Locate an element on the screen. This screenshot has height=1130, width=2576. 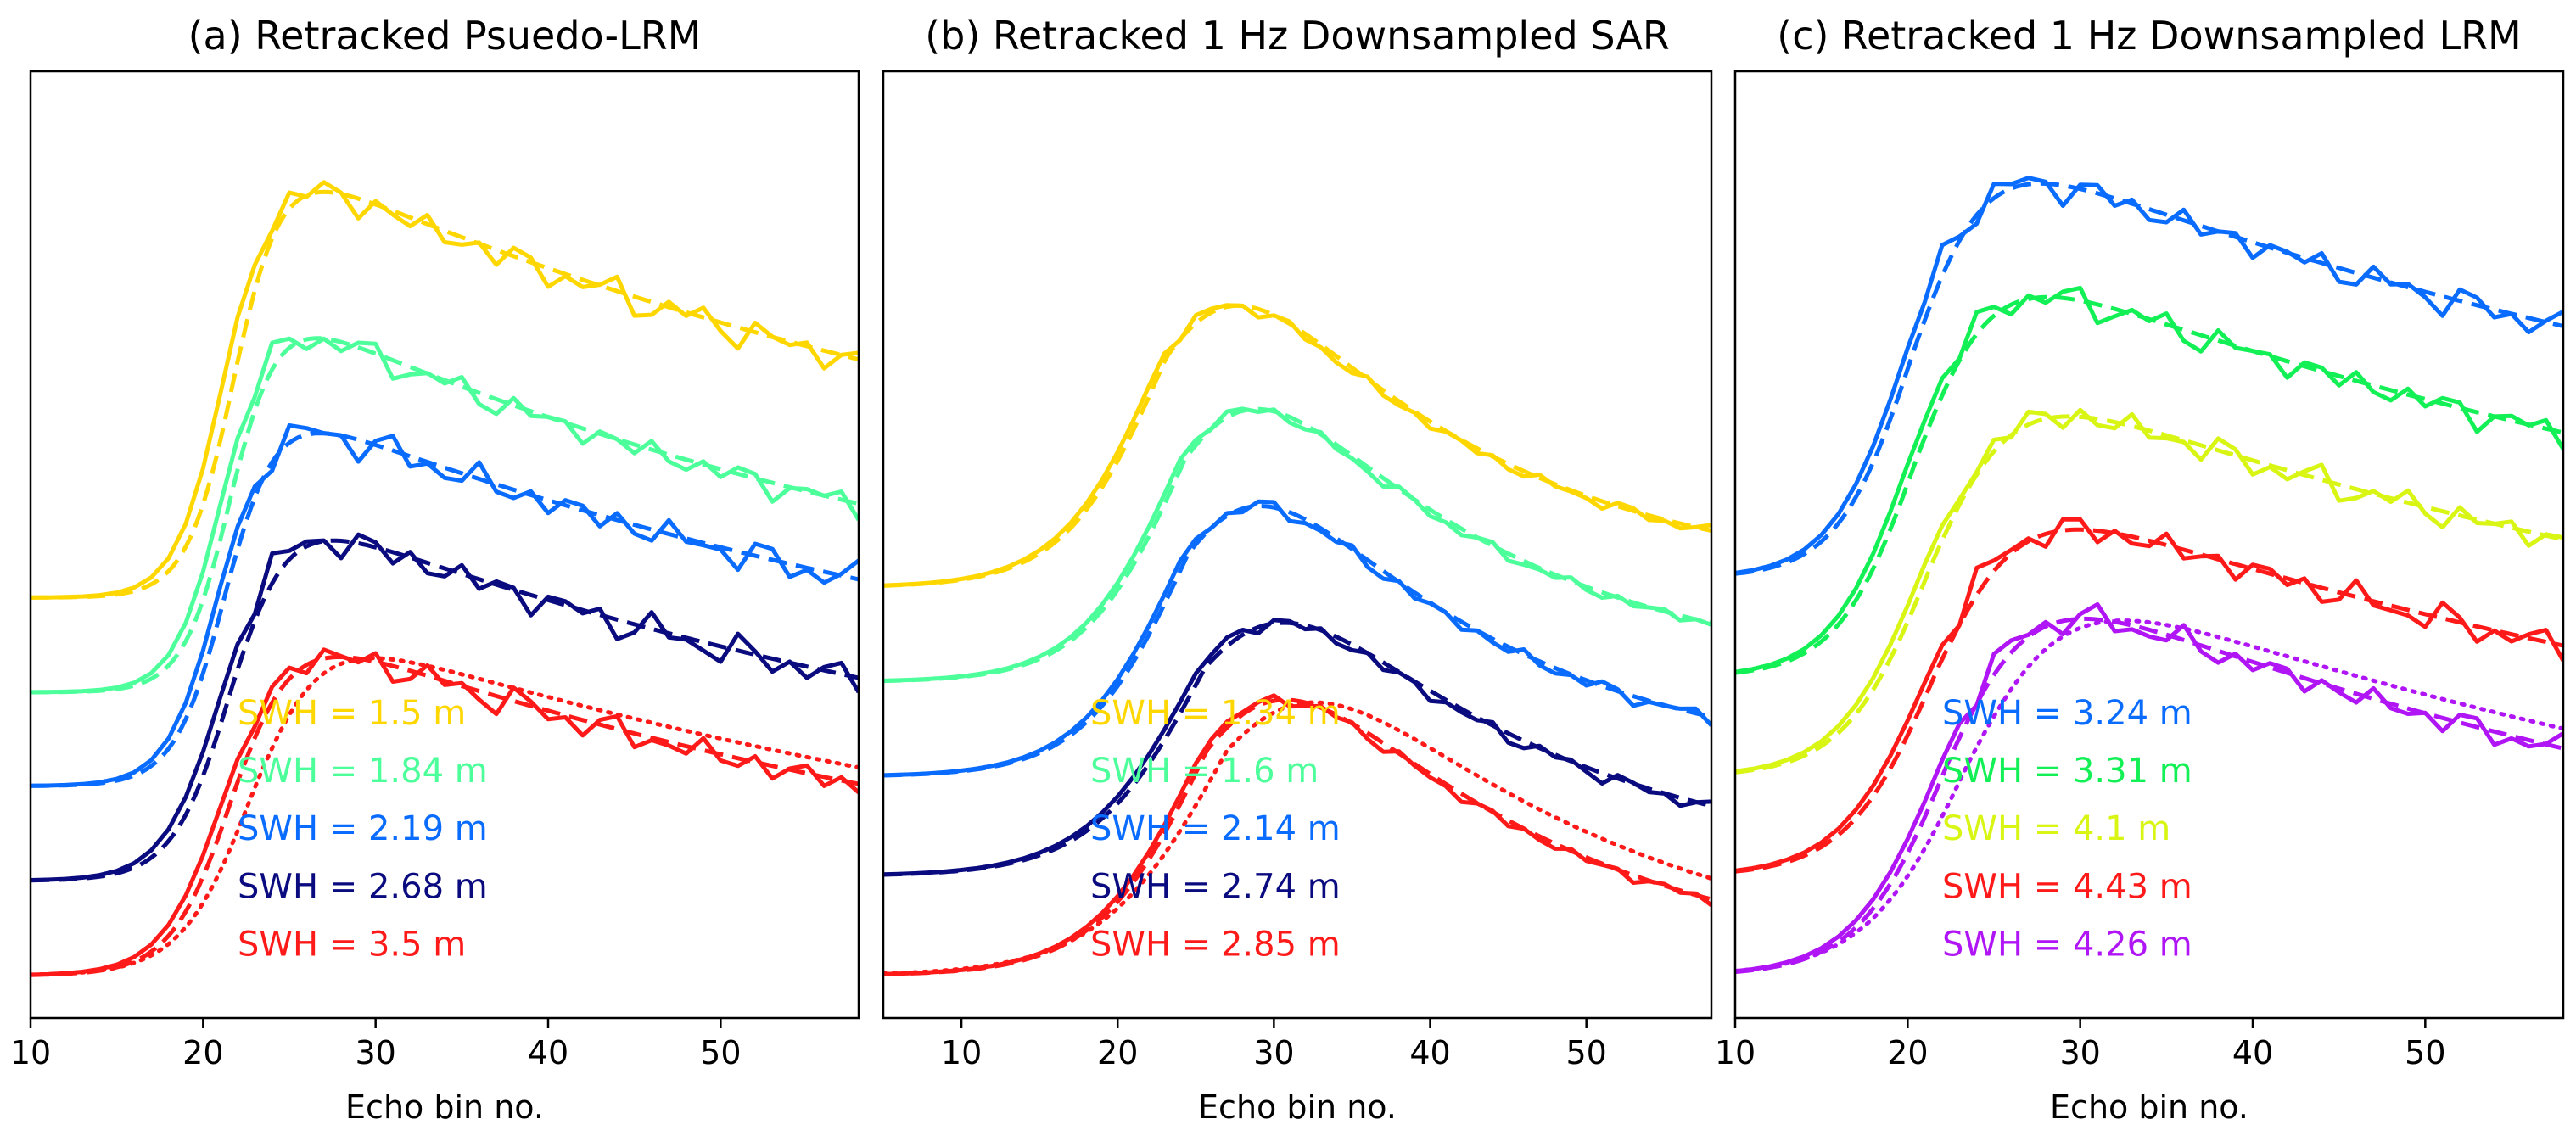
swh-label-2: SWH = 1.6 m is located at coordinates (1204, 771).